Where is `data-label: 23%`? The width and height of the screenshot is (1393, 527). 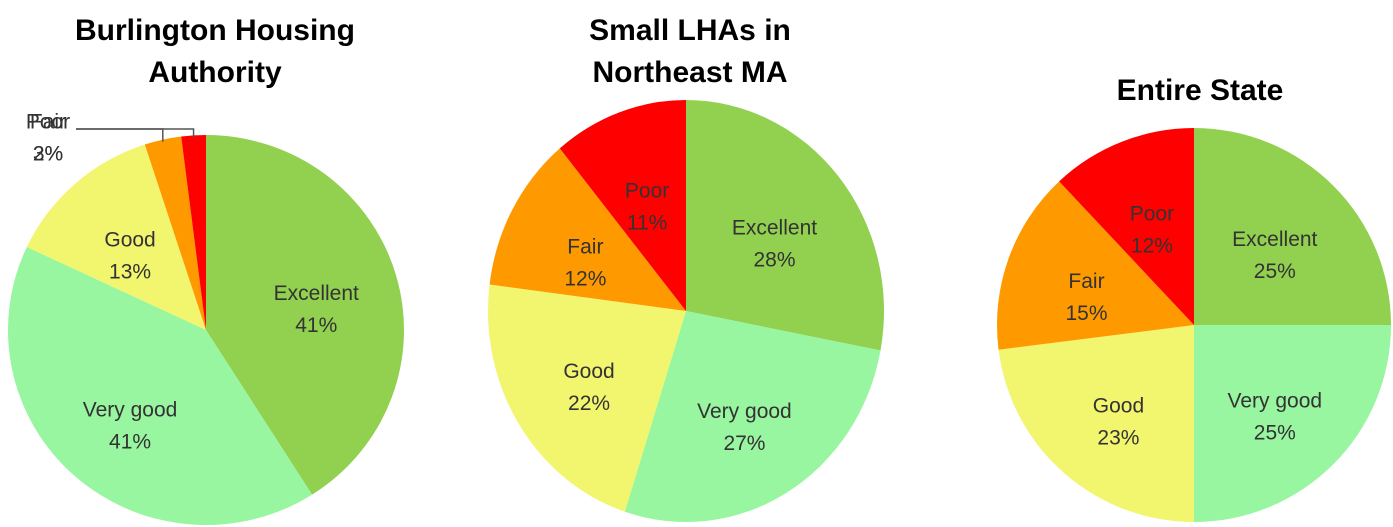
data-label: 23% is located at coordinates (1118, 437).